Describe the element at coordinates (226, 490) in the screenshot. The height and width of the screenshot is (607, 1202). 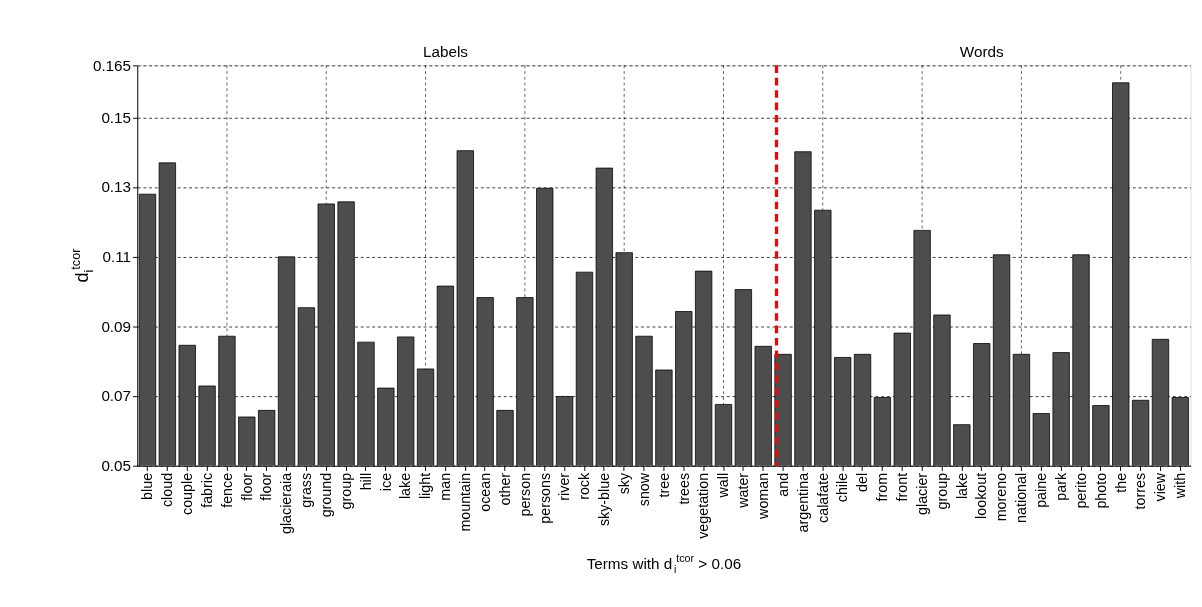
I see `x-tick-label: fence` at that location.